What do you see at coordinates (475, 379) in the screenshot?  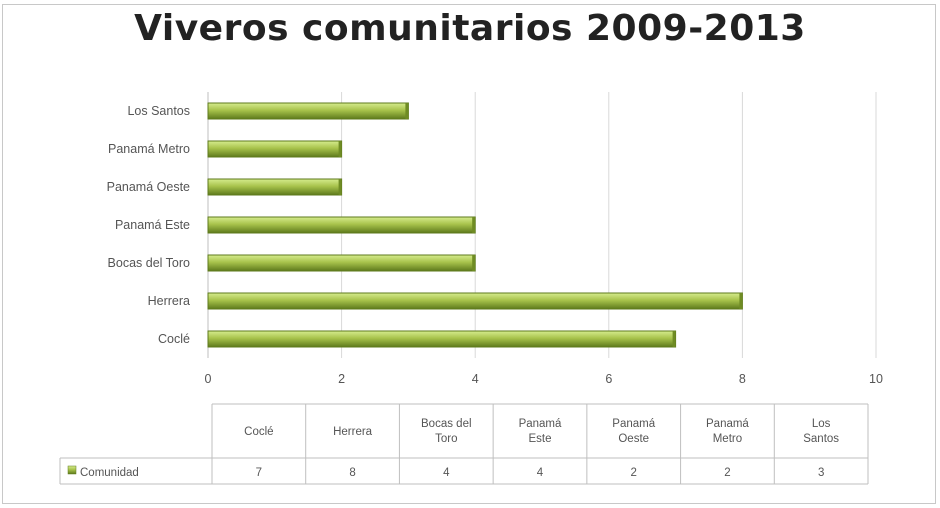 I see `x-tick-label: 4` at bounding box center [475, 379].